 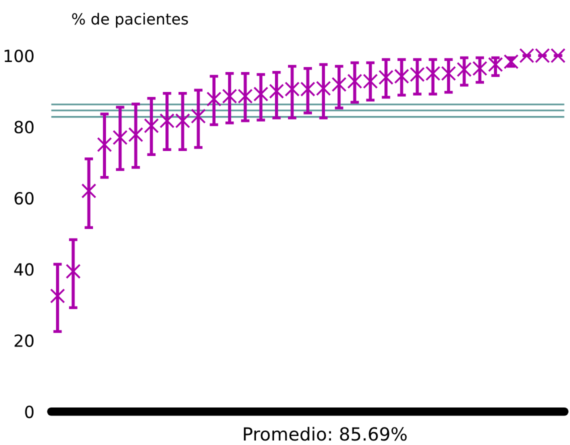 I want to click on y-axis-title: % de pacientes, so click(x=130, y=20).